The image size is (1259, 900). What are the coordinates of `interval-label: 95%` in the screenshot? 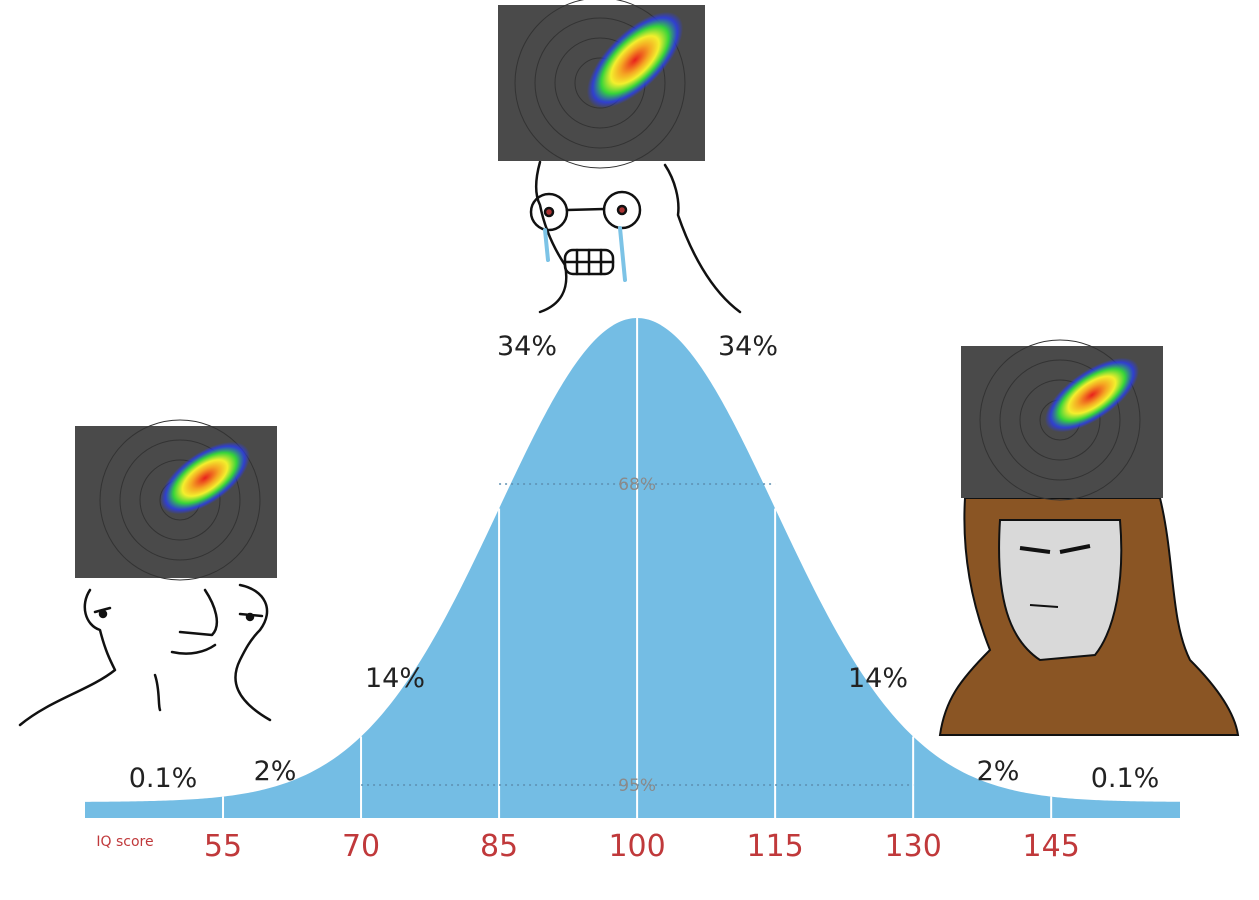 It's located at (637, 786).